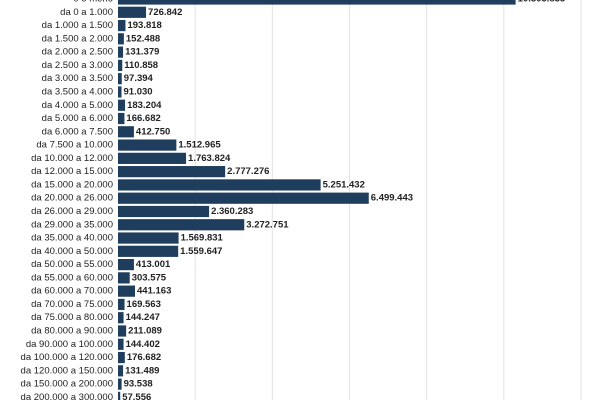 This screenshot has height=400, width=600. What do you see at coordinates (143, 317) in the screenshot?
I see `value-label: 144.247` at bounding box center [143, 317].